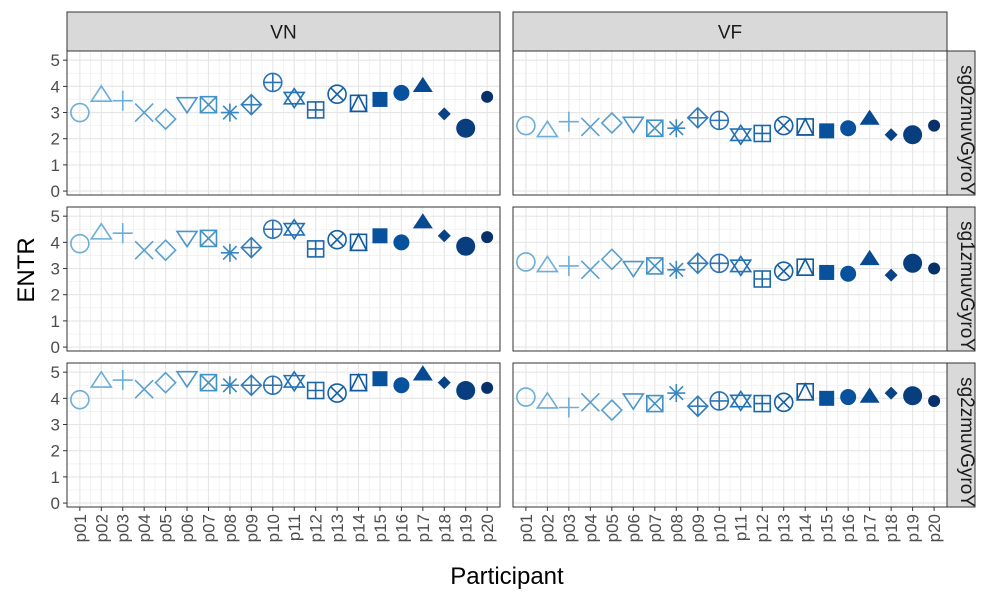 This screenshot has height=600, width=1000. Describe the element at coordinates (913, 396) in the screenshot. I see `point-vf-sg2zmuvgyroy-p19` at that location.